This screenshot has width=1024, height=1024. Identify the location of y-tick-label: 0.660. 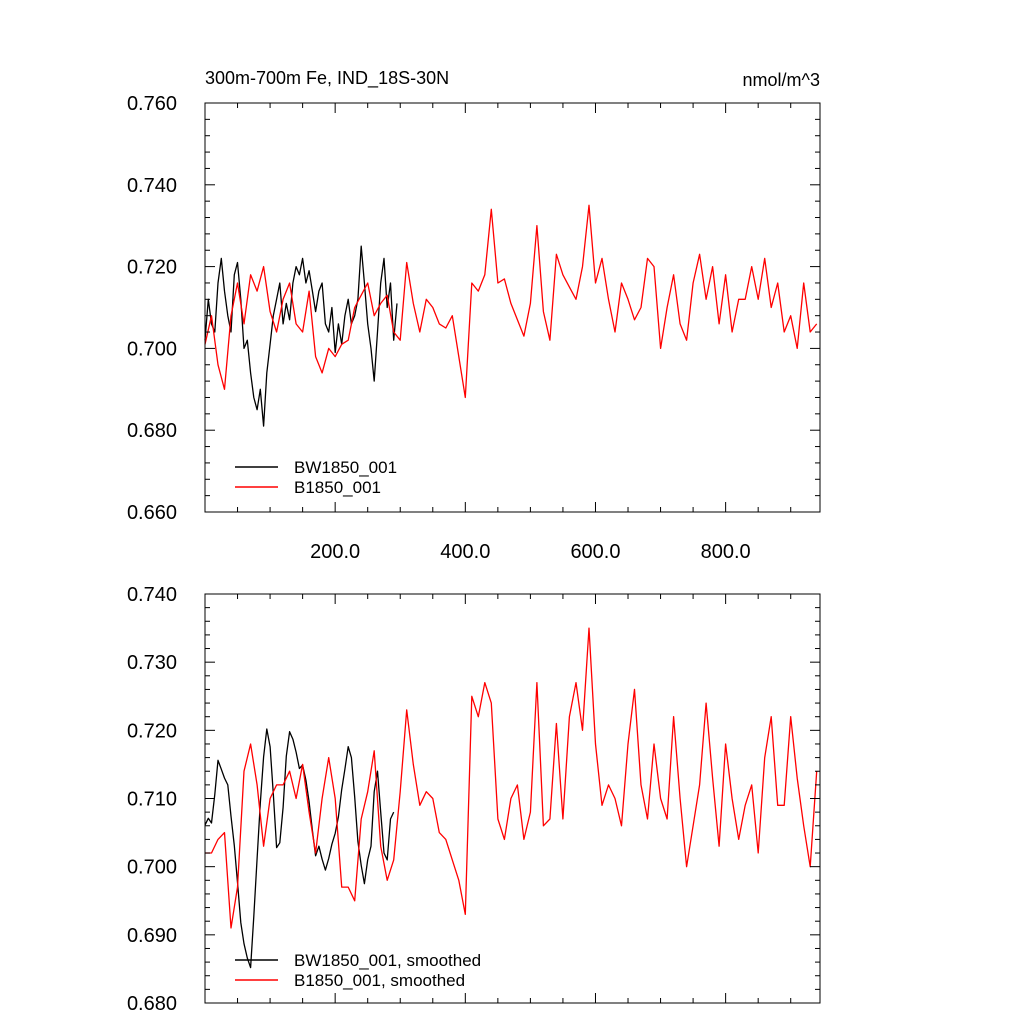
(152, 513).